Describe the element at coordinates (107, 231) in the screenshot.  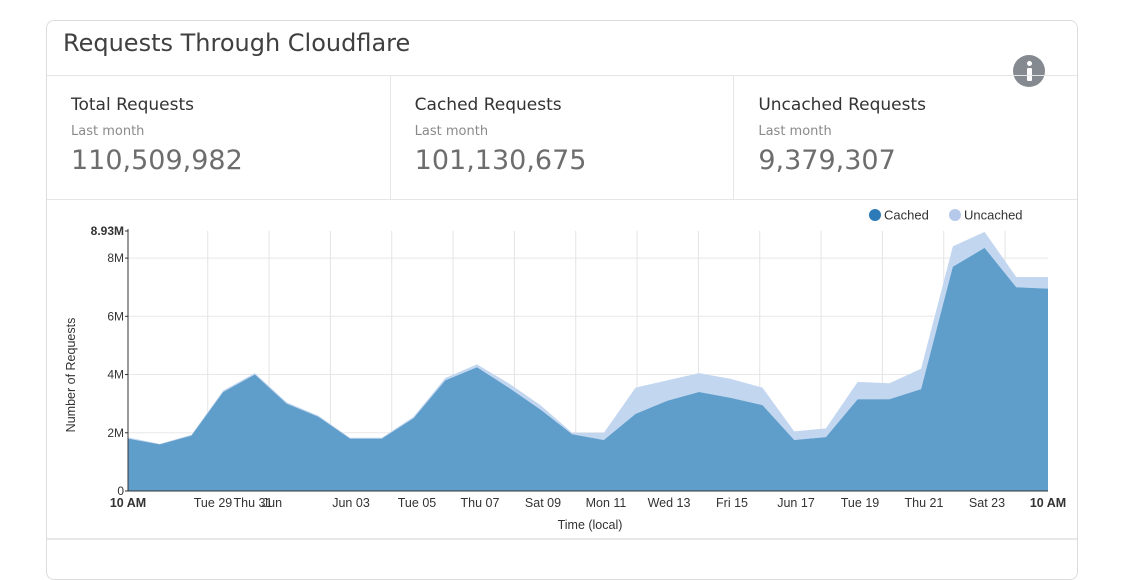
I see `y-tick-label: 8.93M` at that location.